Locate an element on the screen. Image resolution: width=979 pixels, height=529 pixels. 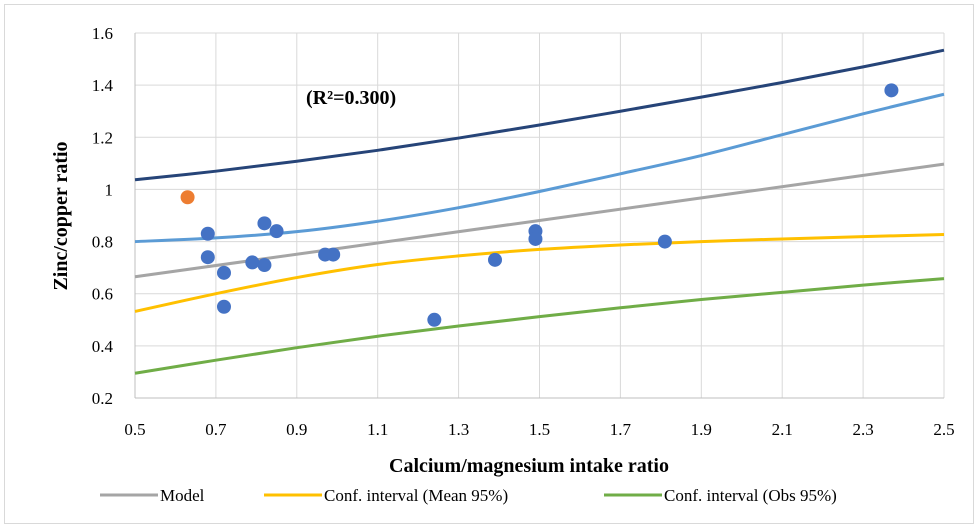
x-tick-label: 2.3 is located at coordinates (862, 429).